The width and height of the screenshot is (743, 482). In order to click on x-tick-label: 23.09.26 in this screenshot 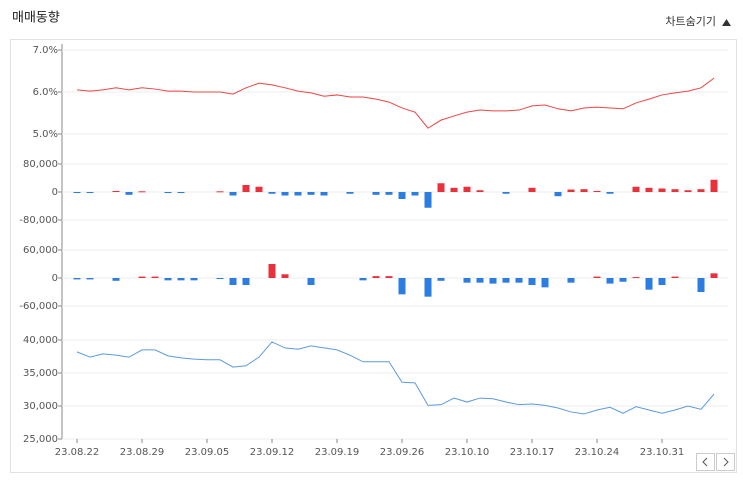, I will do `click(402, 452)`.